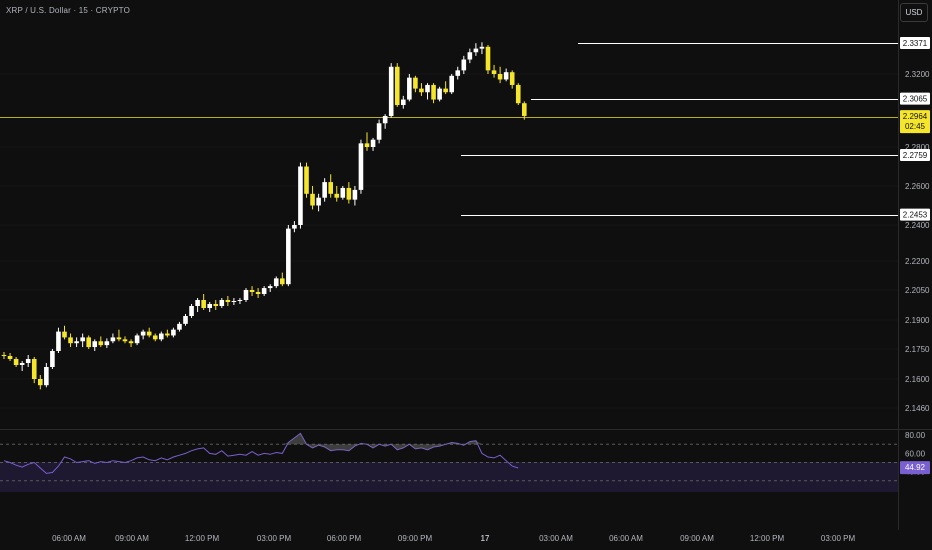 Image resolution: width=932 pixels, height=550 pixels. I want to click on y-tick-label: 2.1900, so click(917, 320).